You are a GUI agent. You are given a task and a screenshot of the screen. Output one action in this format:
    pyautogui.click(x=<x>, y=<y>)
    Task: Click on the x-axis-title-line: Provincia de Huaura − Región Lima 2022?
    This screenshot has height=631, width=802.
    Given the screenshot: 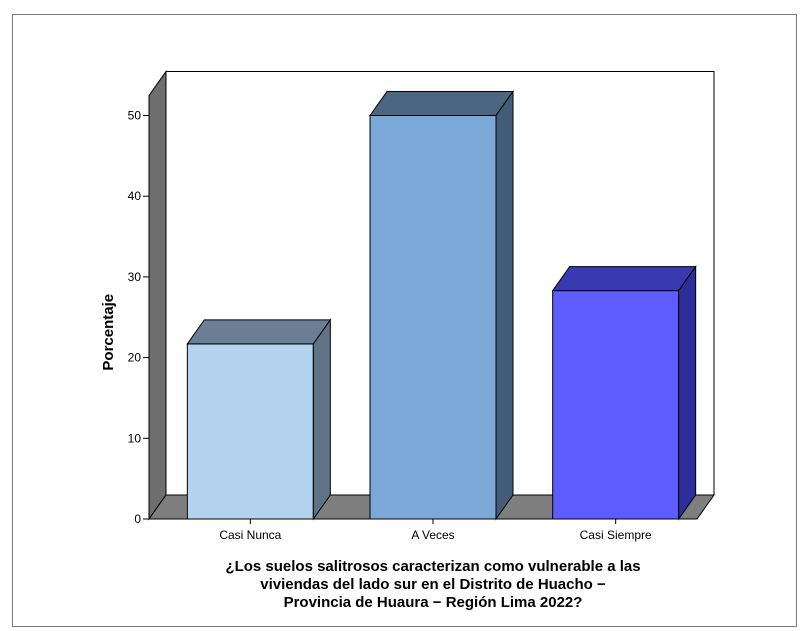 What is the action you would take?
    pyautogui.click(x=433, y=602)
    